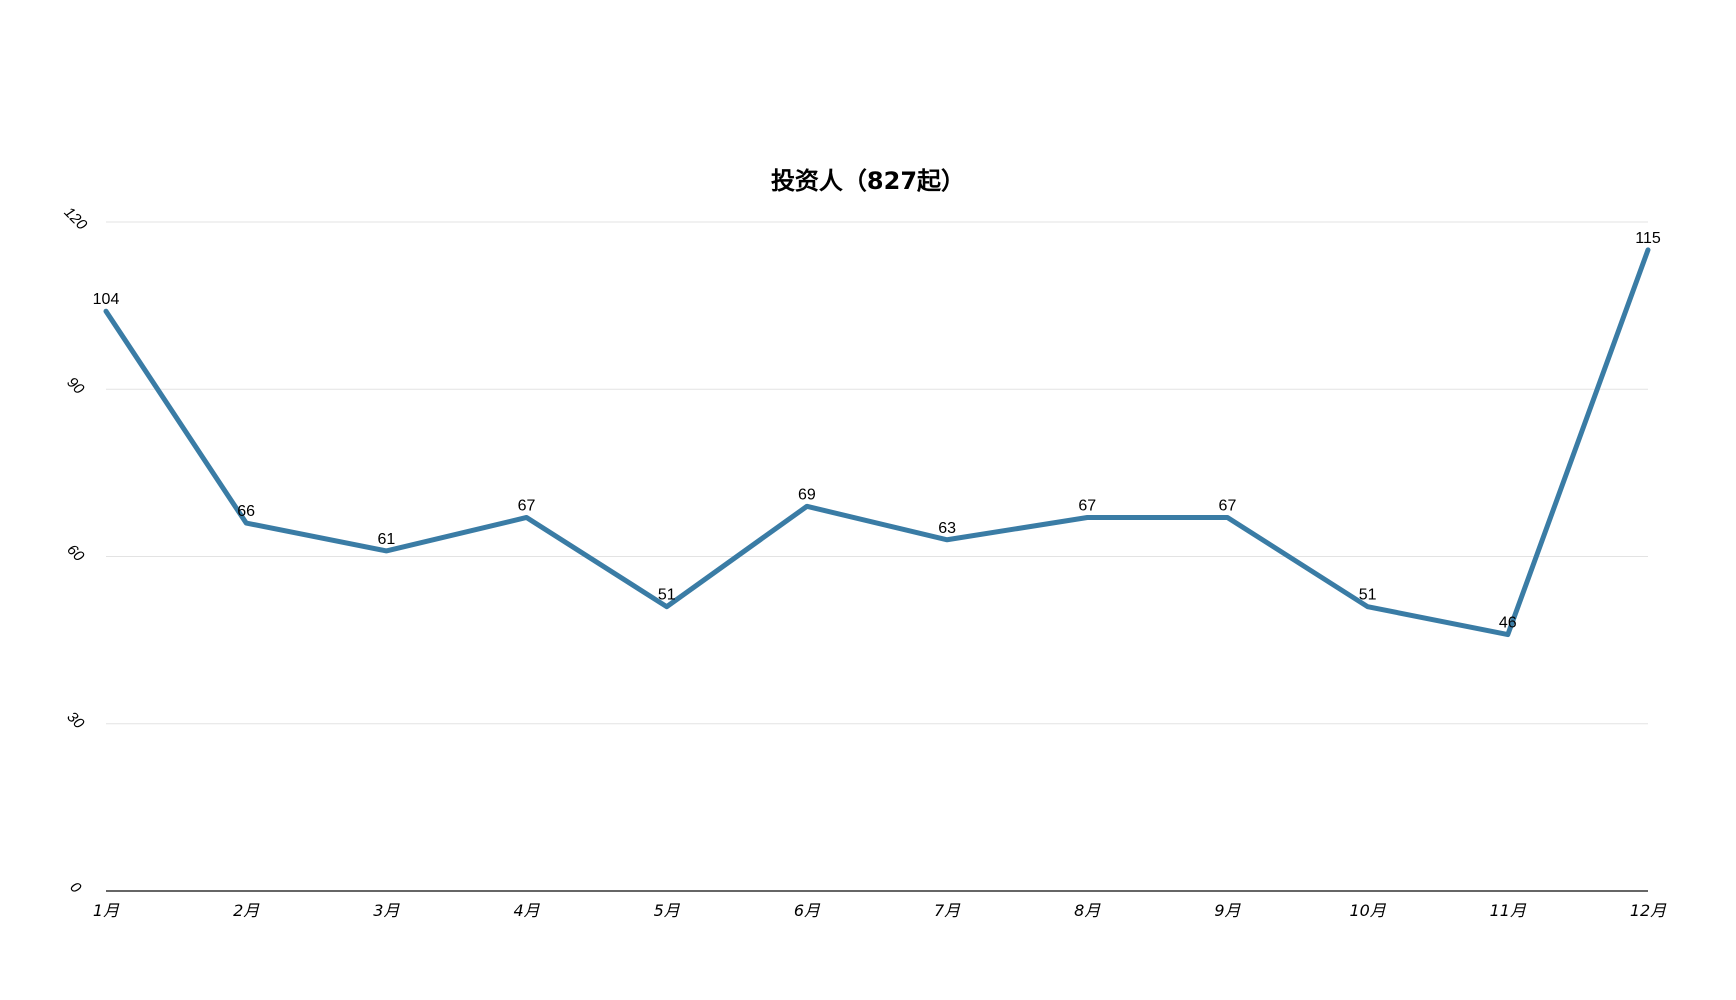 Image resolution: width=1736 pixels, height=1000 pixels. Describe the element at coordinates (76, 219) in the screenshot. I see `y-tick-label: 120` at that location.